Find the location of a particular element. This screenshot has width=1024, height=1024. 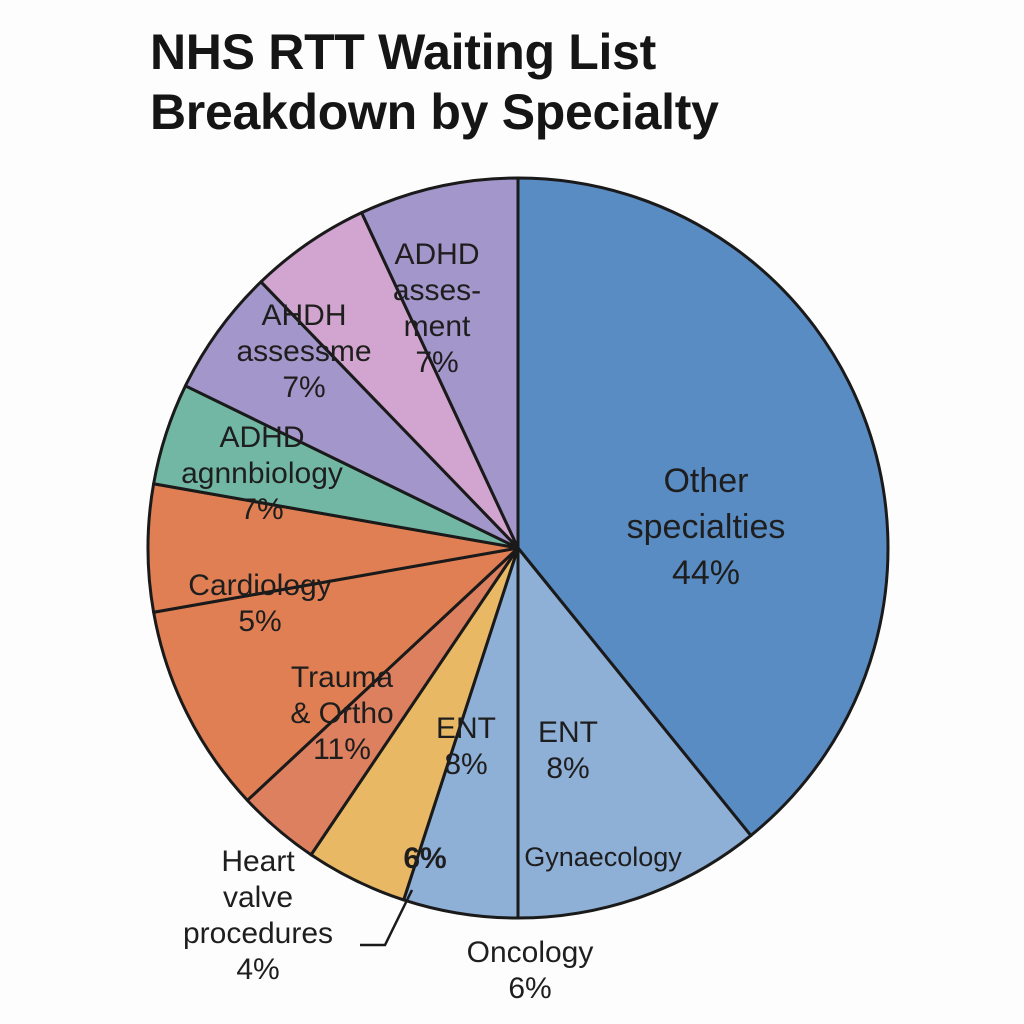

chart-title-line-2: Breakdown by Specialty is located at coordinates (434, 112).